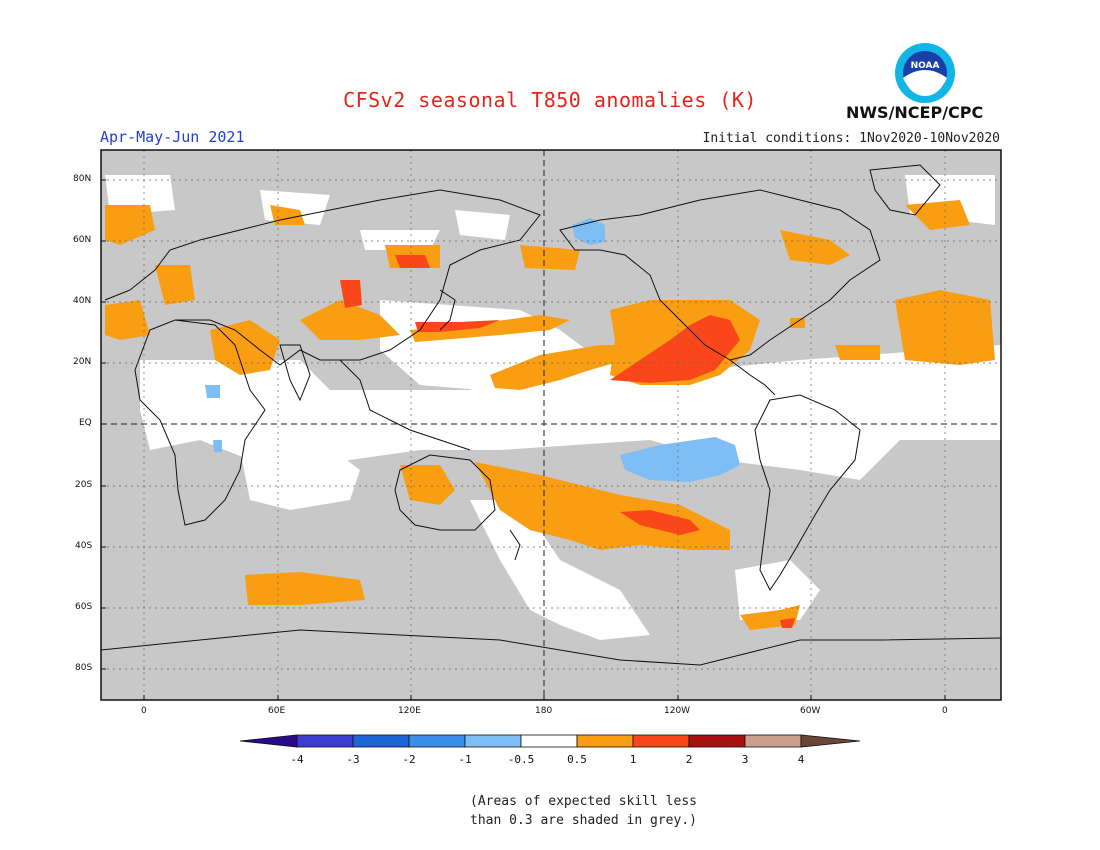  I want to click on lon-label-60w: 60W, so click(810, 711).